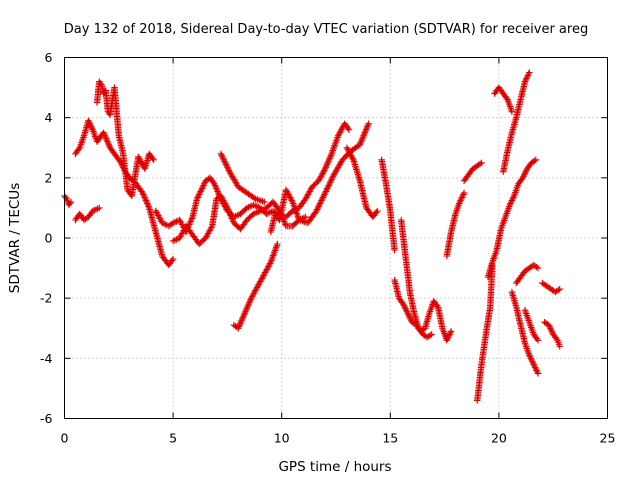  I want to click on x-tick-label: 15, so click(390, 438).